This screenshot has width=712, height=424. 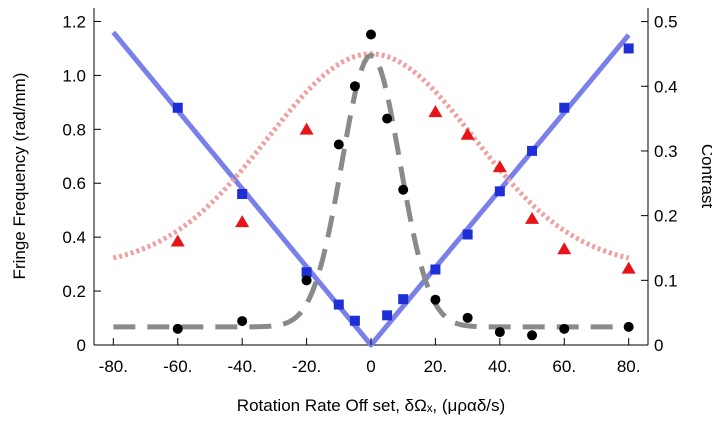 I want to click on x-axis-title: Rotation Rate Off set, δΩₓ, (μραδ/s), so click(x=371, y=405).